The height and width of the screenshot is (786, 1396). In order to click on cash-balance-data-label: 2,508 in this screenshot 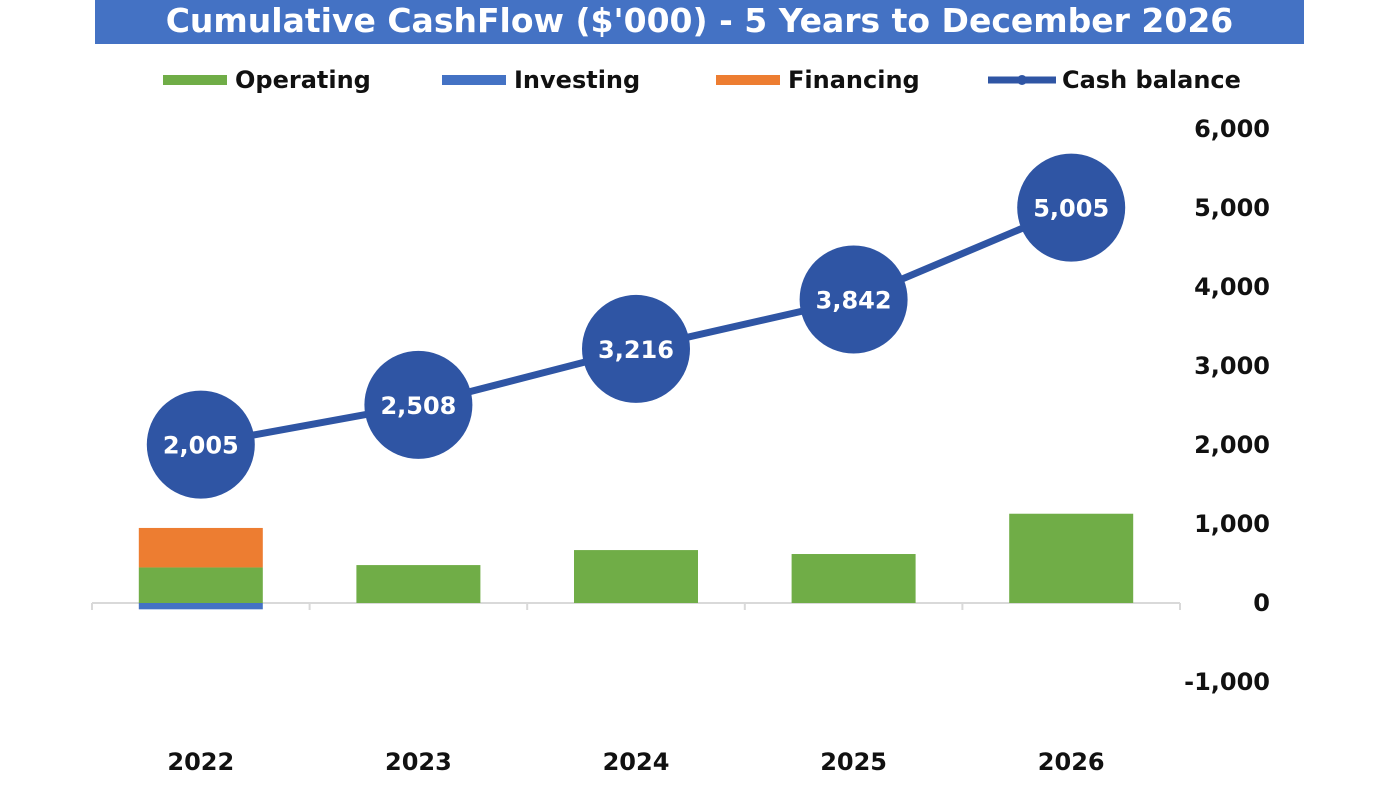, I will do `click(418, 406)`.